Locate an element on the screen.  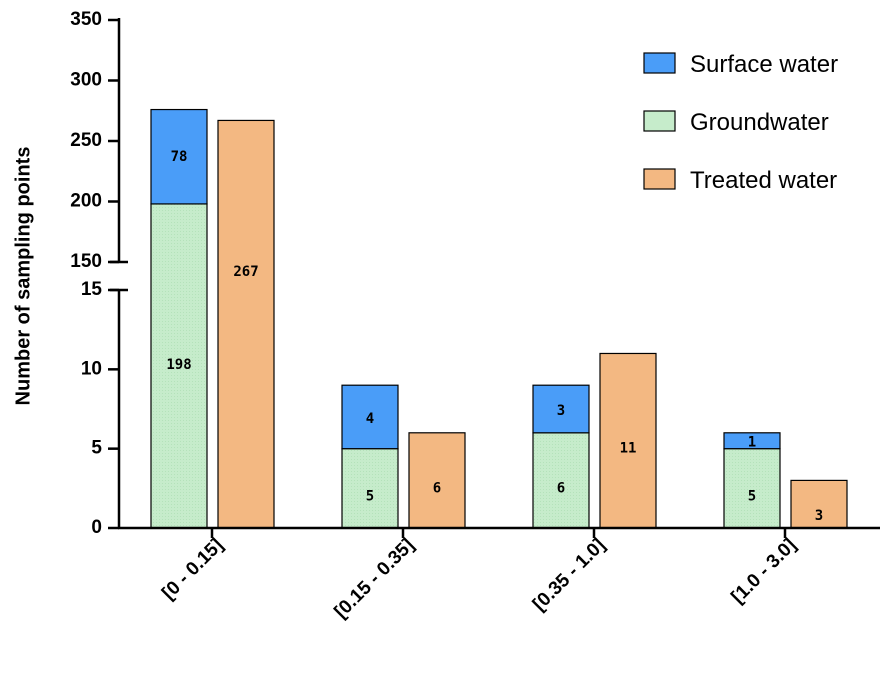
y-tick-label-5: 5 is located at coordinates (96, 448).